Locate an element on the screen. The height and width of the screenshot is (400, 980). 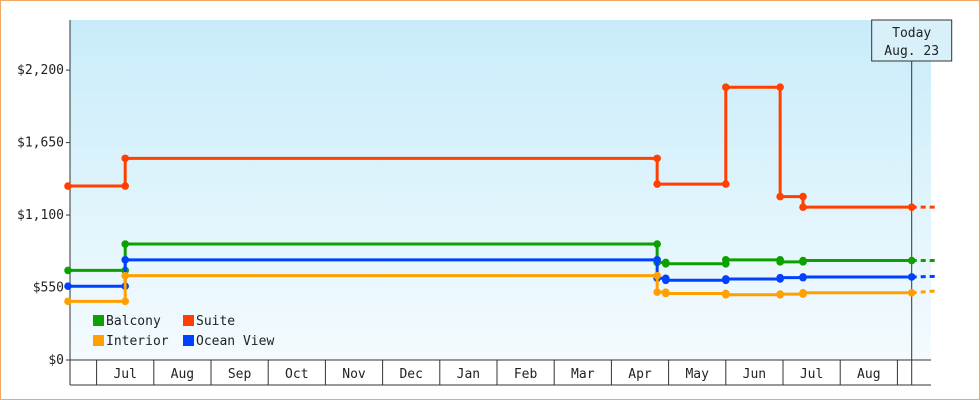
legend-swatch-balcony is located at coordinates (98, 320).